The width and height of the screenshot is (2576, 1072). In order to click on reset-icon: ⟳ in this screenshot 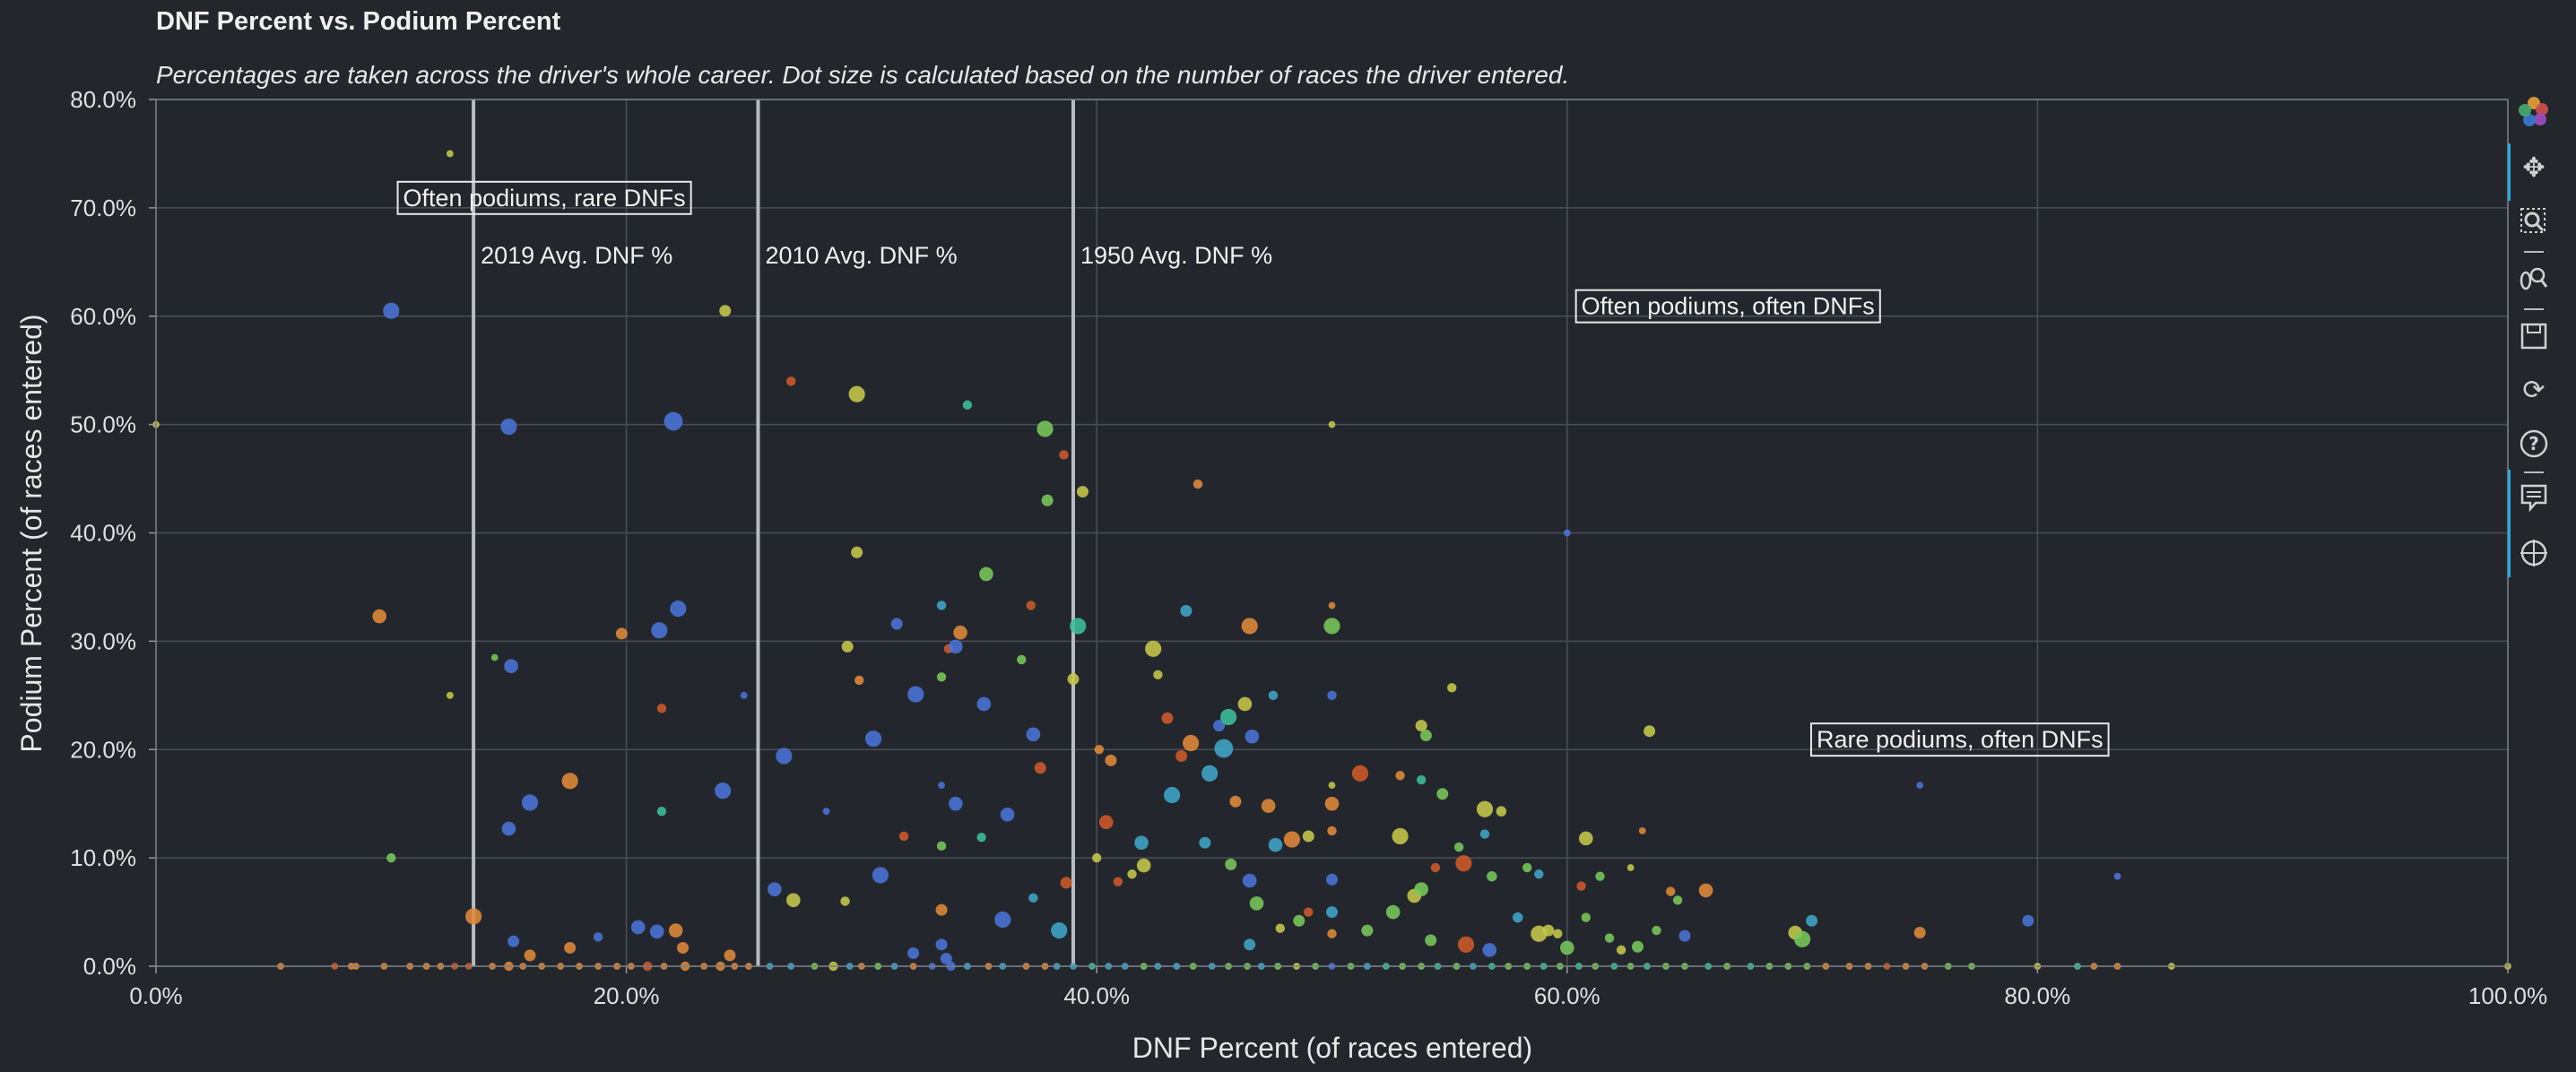, I will do `click(2534, 390)`.